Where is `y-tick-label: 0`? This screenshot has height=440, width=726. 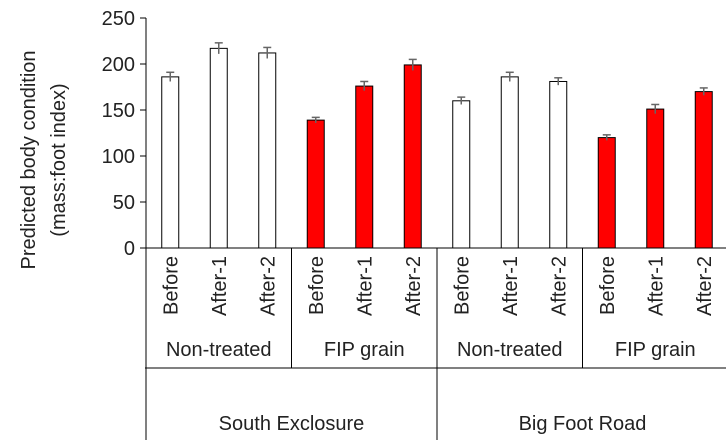 y-tick-label: 0 is located at coordinates (129, 249).